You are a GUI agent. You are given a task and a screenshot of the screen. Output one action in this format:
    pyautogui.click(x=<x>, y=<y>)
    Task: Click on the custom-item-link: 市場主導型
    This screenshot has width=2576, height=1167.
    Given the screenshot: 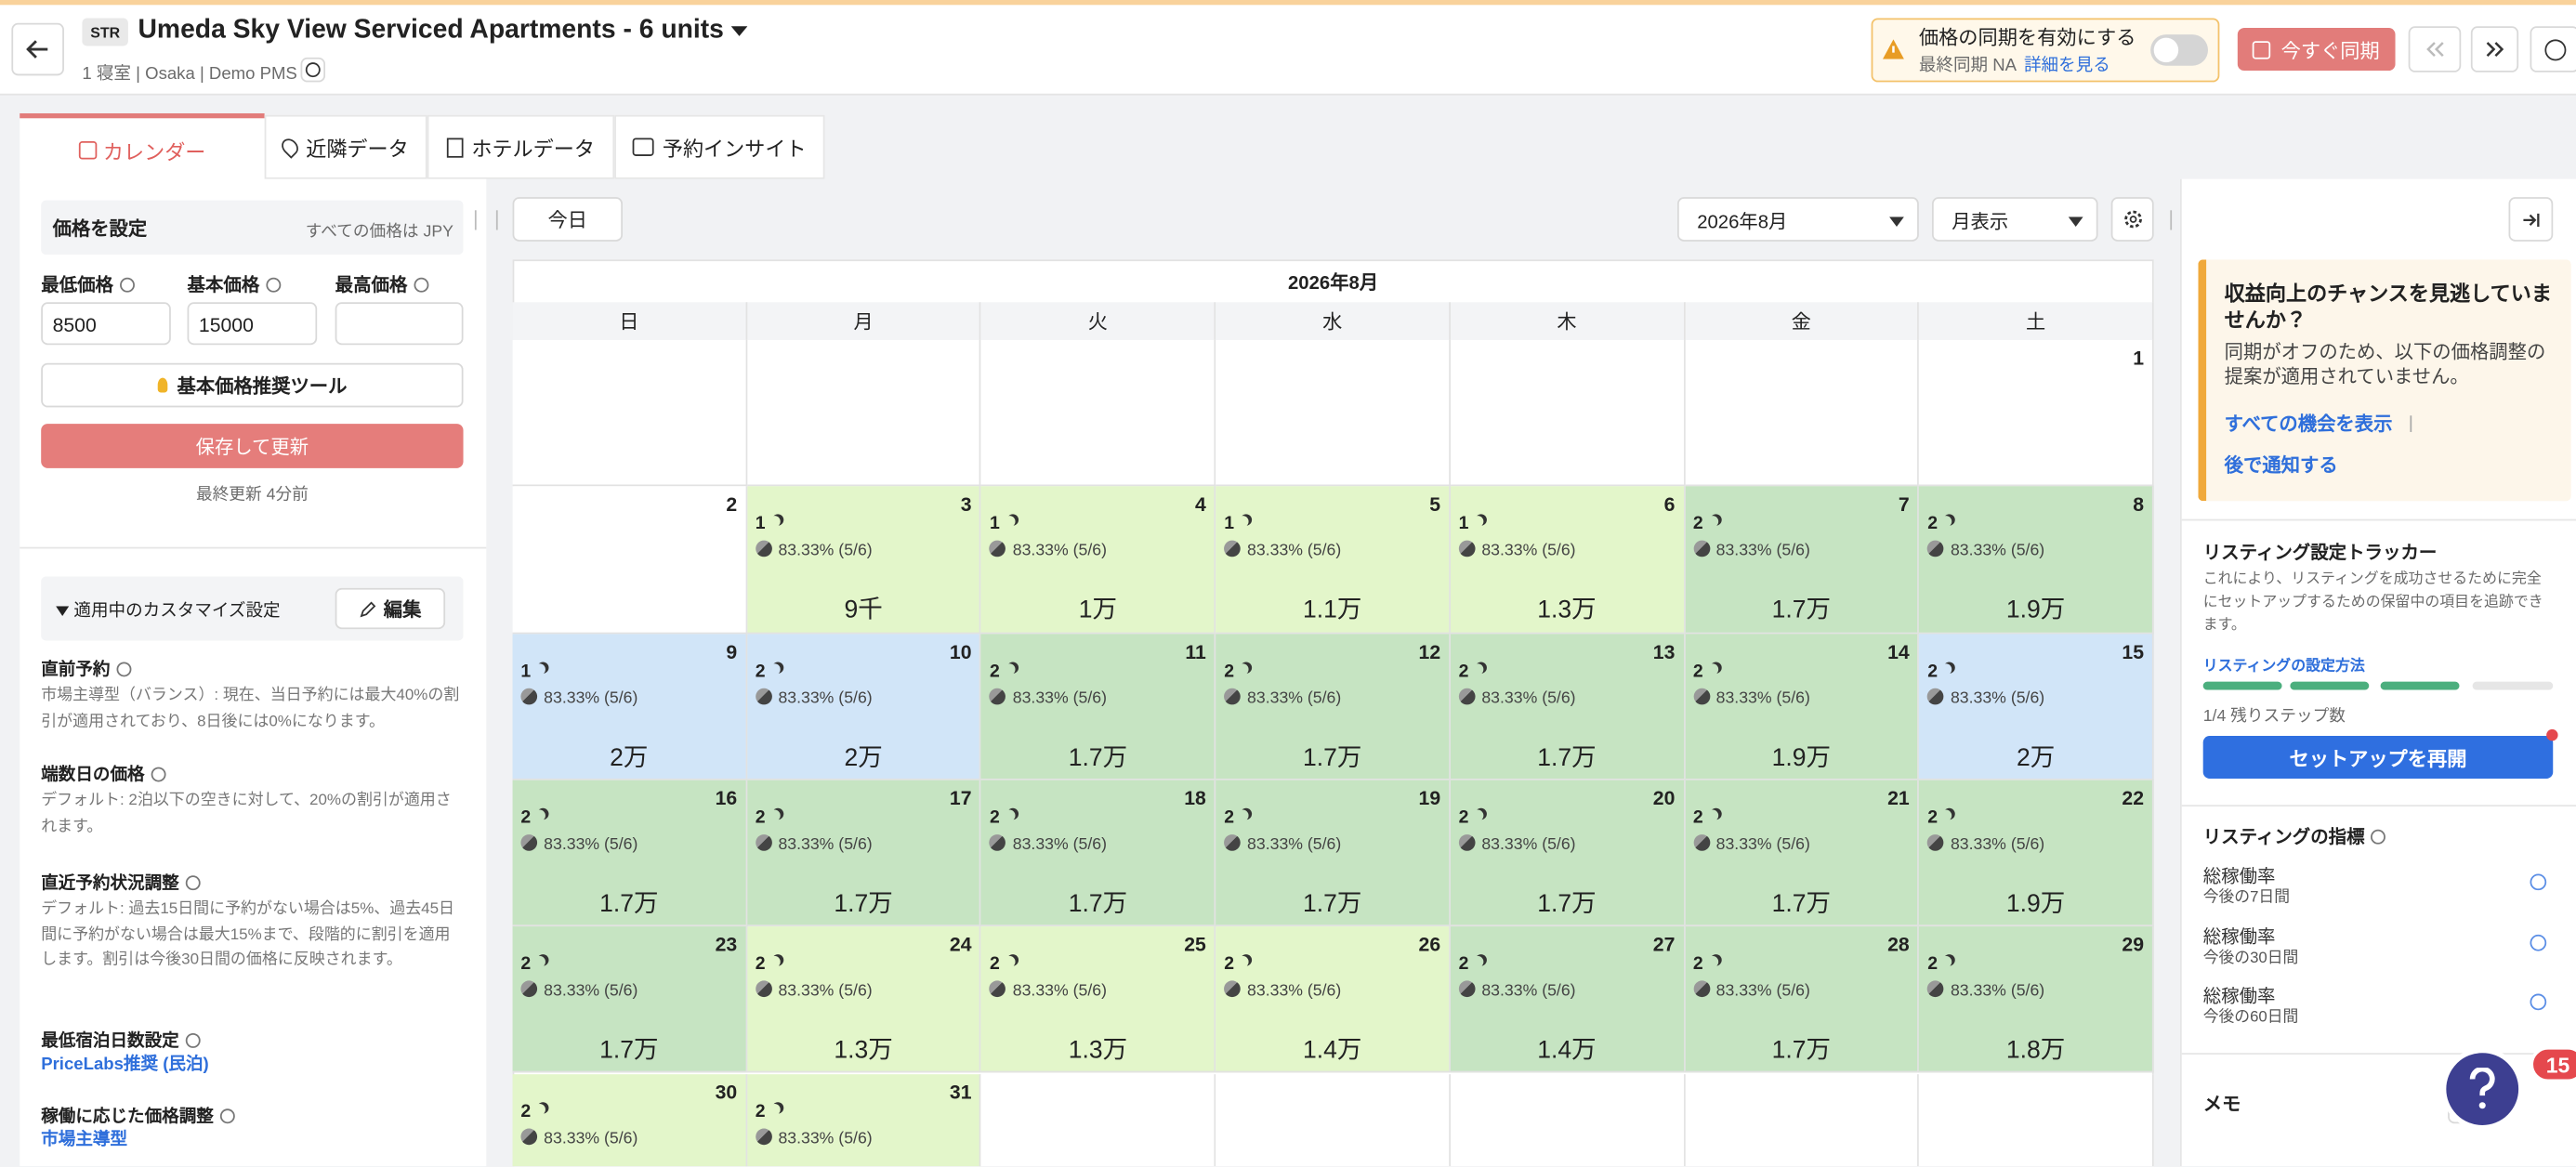 What is the action you would take?
    pyautogui.click(x=84, y=1140)
    